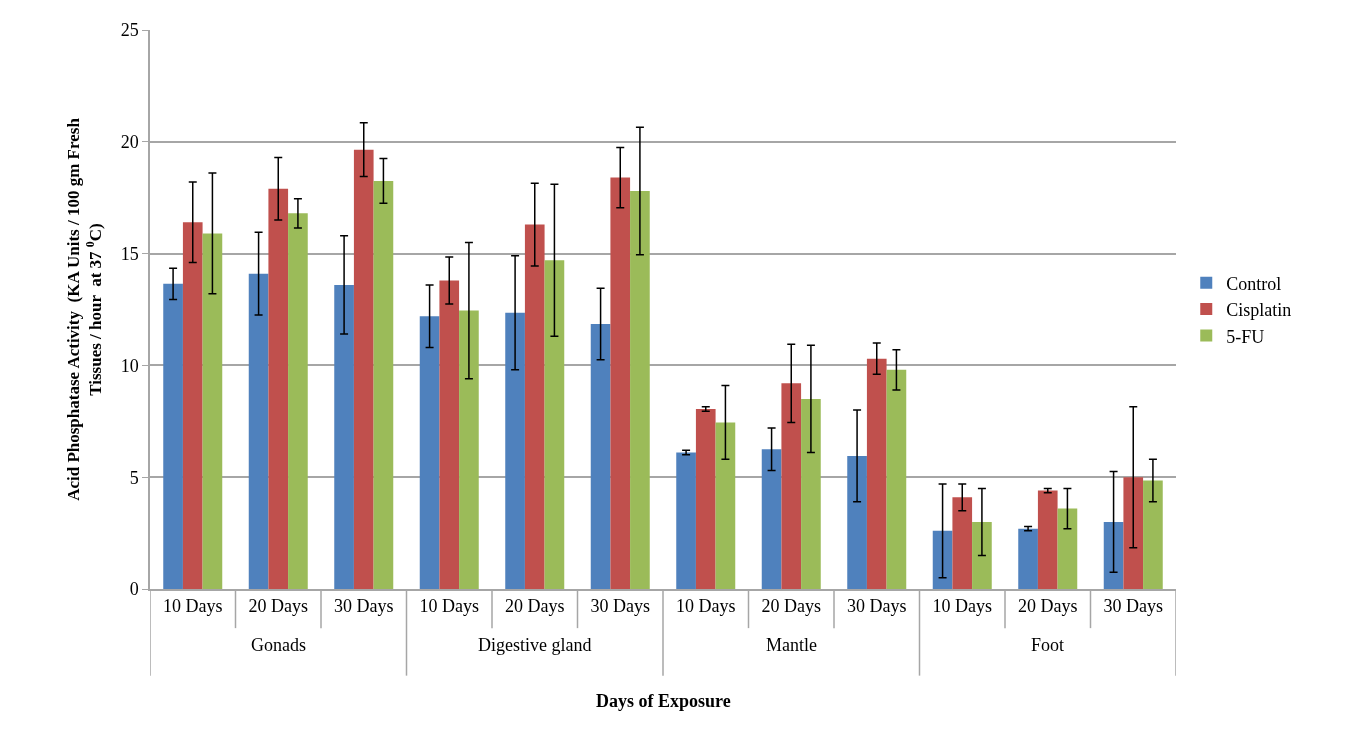 The height and width of the screenshot is (729, 1346). I want to click on y-tick-label: 25, so click(129, 30).